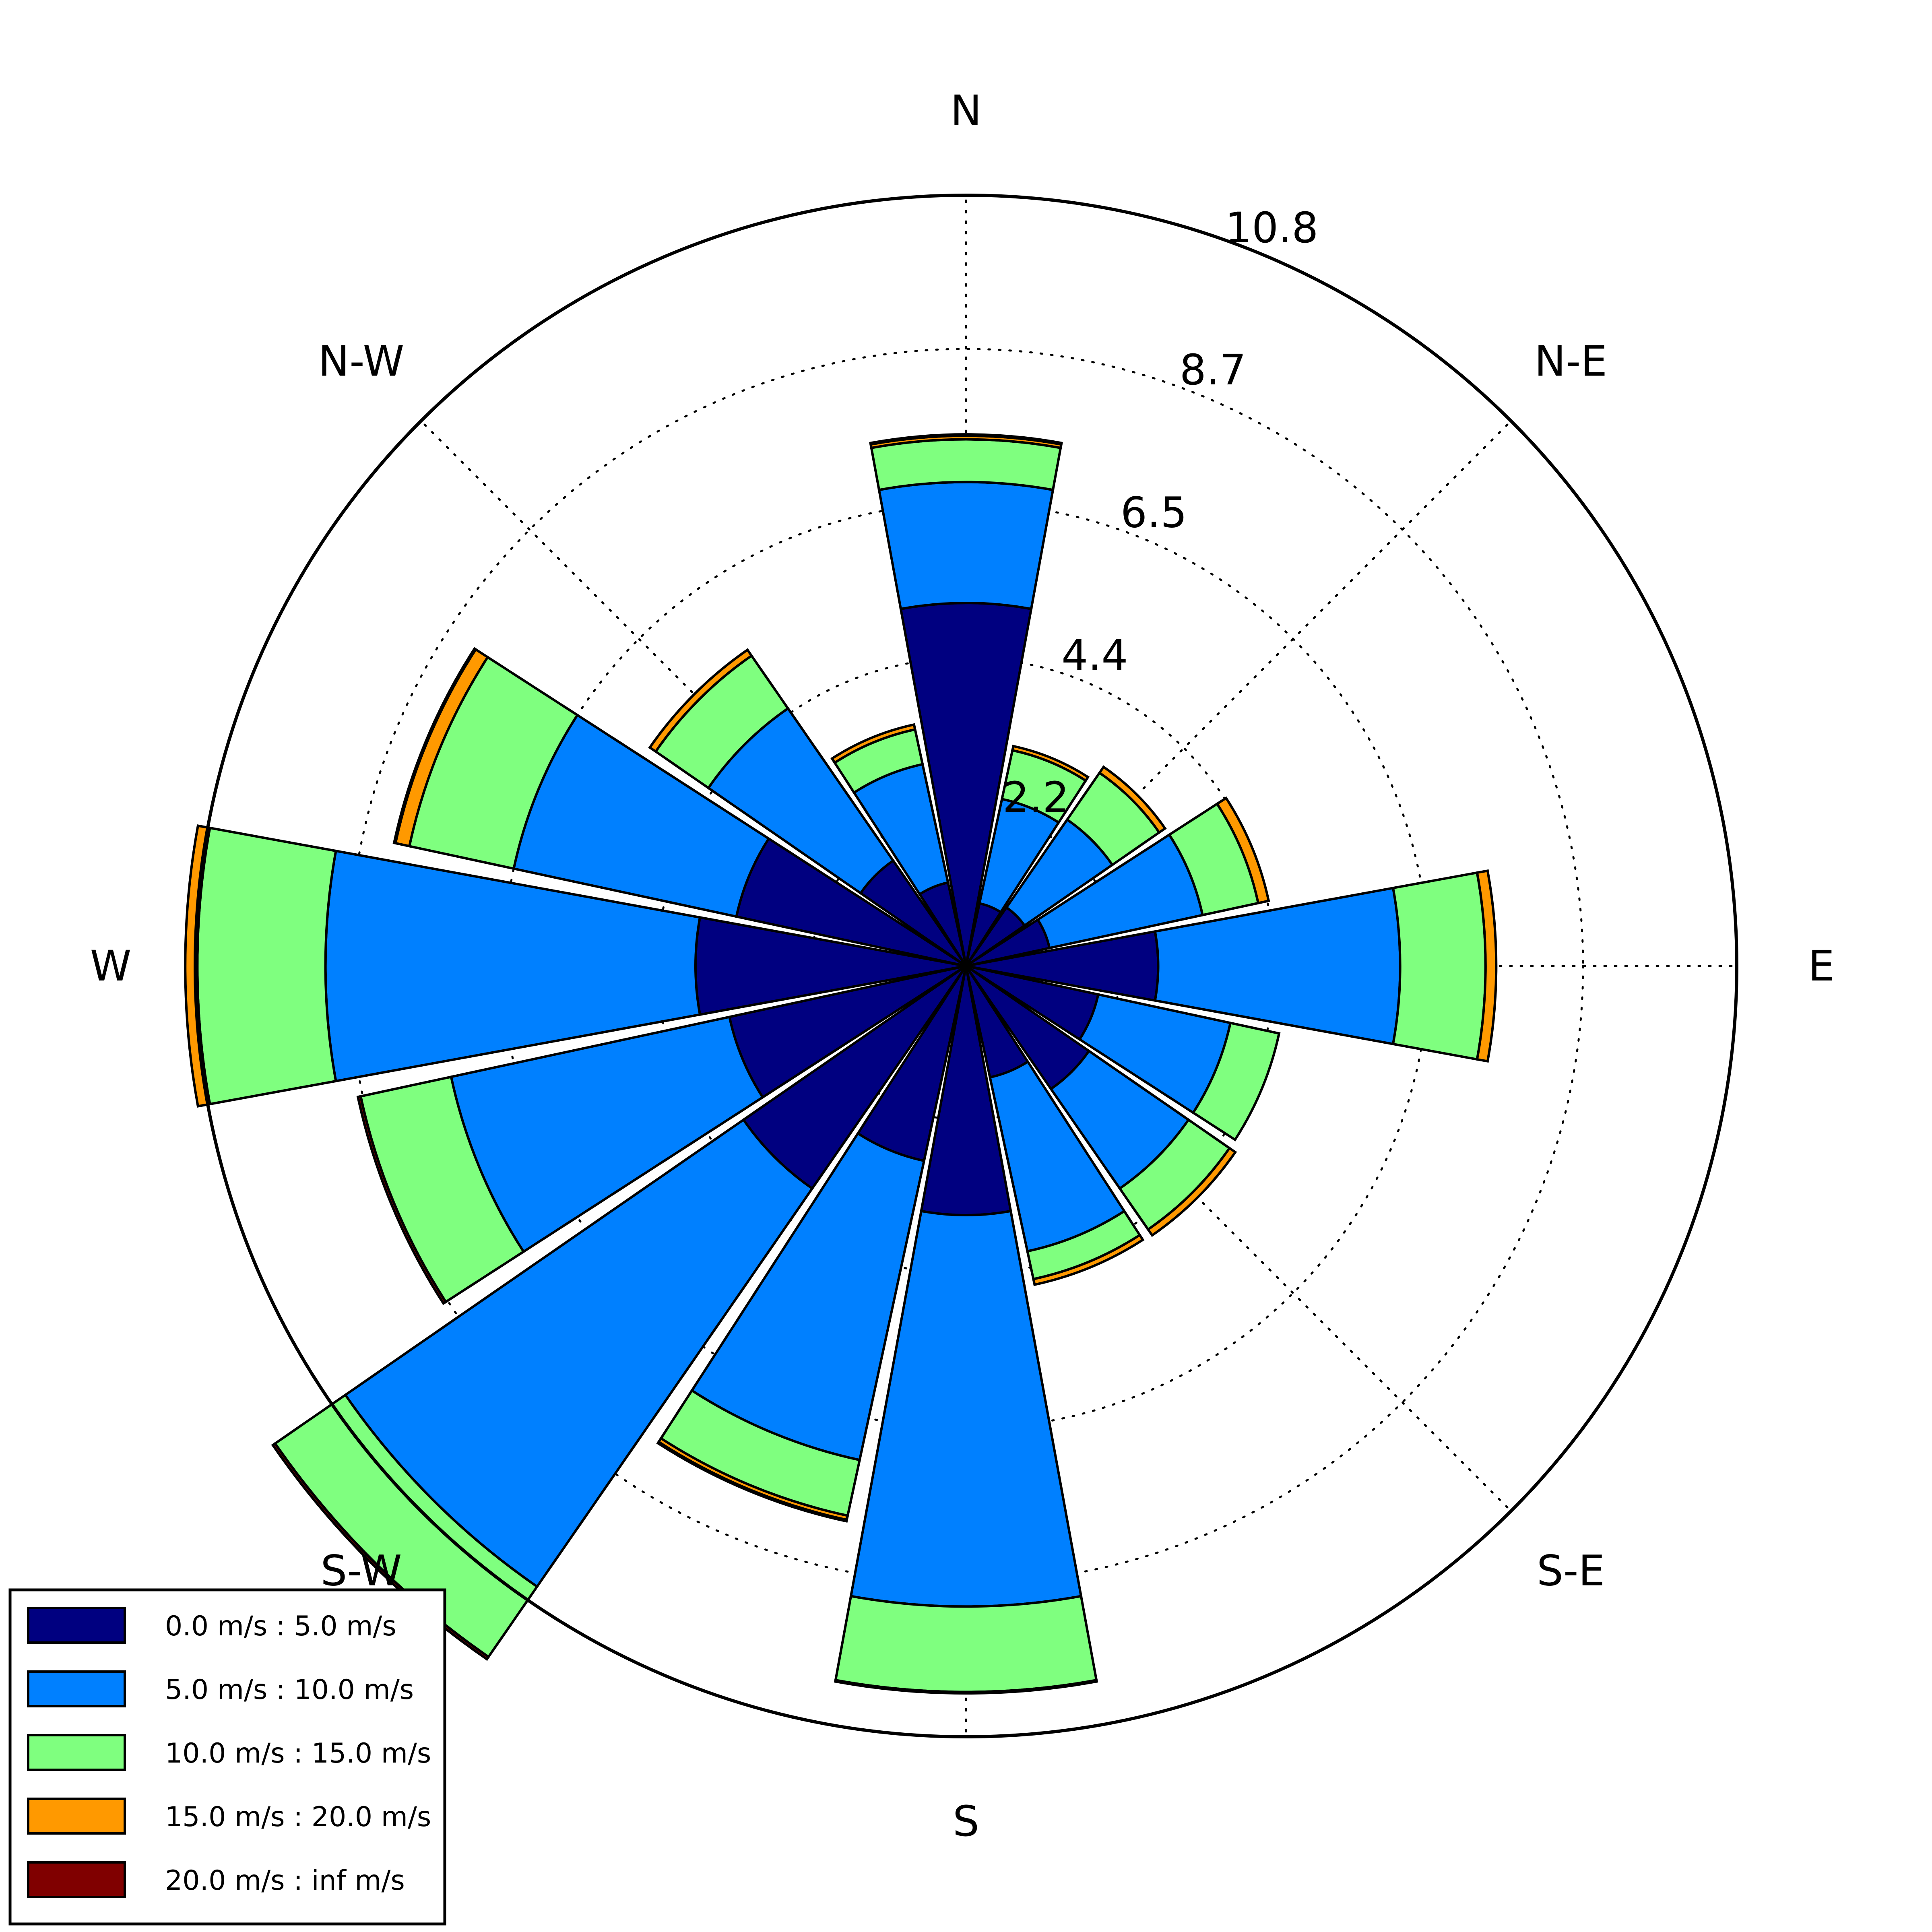 This screenshot has height=1932, width=1932. Describe the element at coordinates (1036, 797) in the screenshot. I see `radial-tick-label-0: 2.2` at that location.